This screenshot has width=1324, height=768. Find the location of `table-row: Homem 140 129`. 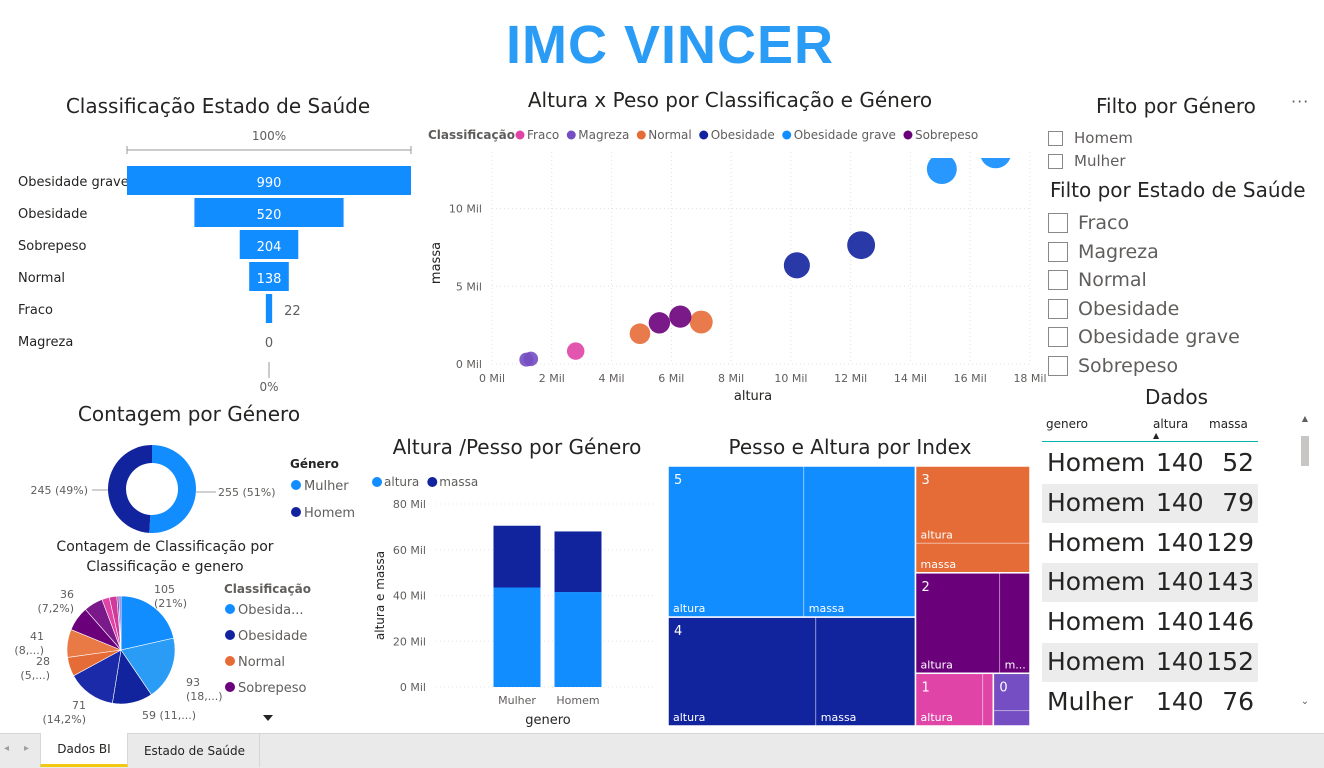

table-row: Homem 140 129 is located at coordinates (1150, 543).